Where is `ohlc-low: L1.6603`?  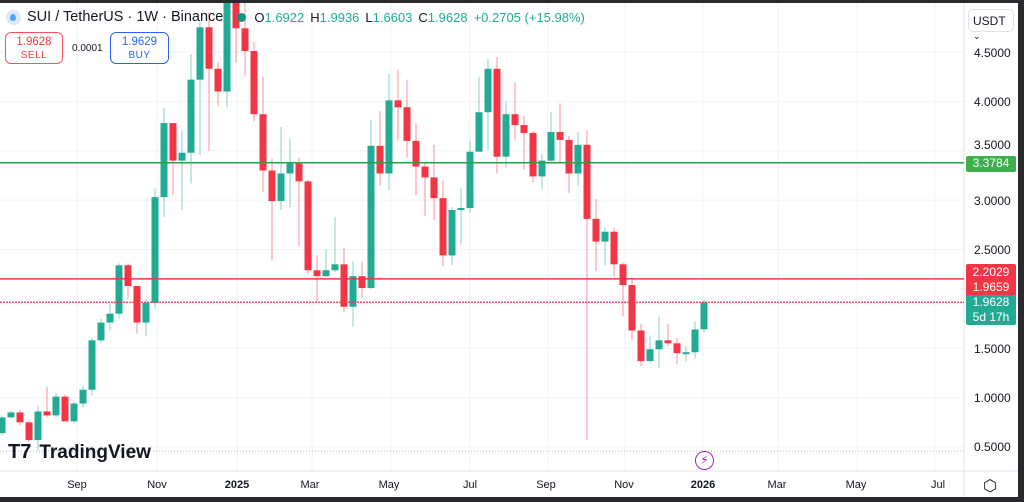 ohlc-low: L1.6603 is located at coordinates (388, 17).